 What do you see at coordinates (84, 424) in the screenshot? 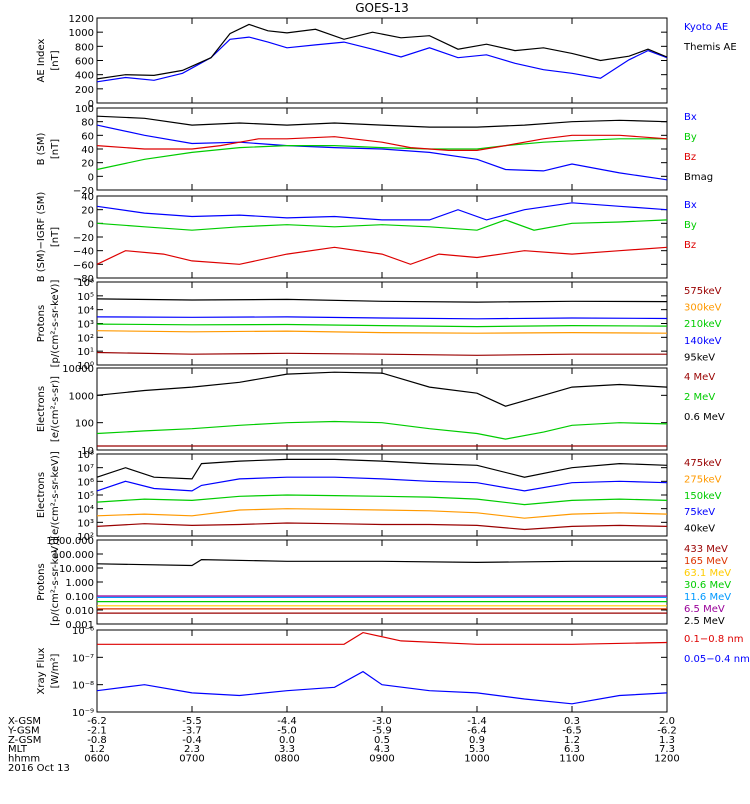
I see `y-tick-label-electrons-mev-1: 100` at bounding box center [84, 424].